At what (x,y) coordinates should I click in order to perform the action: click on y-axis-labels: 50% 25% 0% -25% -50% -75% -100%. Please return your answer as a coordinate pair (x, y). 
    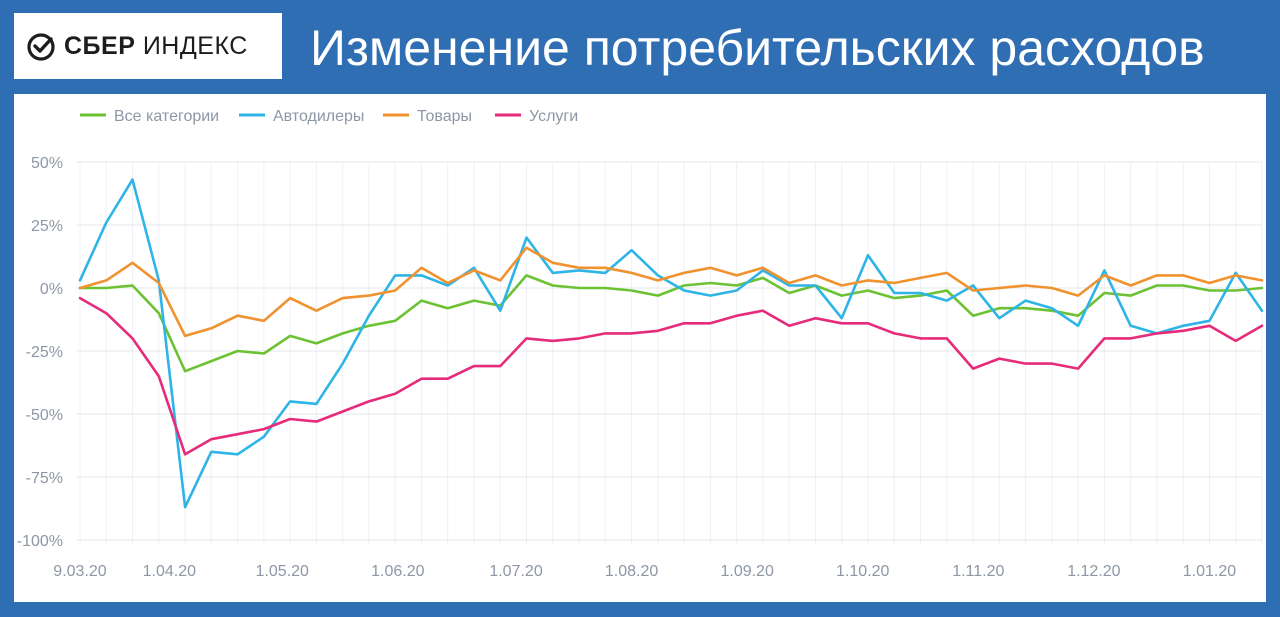
    Looking at the image, I should click on (40, 352).